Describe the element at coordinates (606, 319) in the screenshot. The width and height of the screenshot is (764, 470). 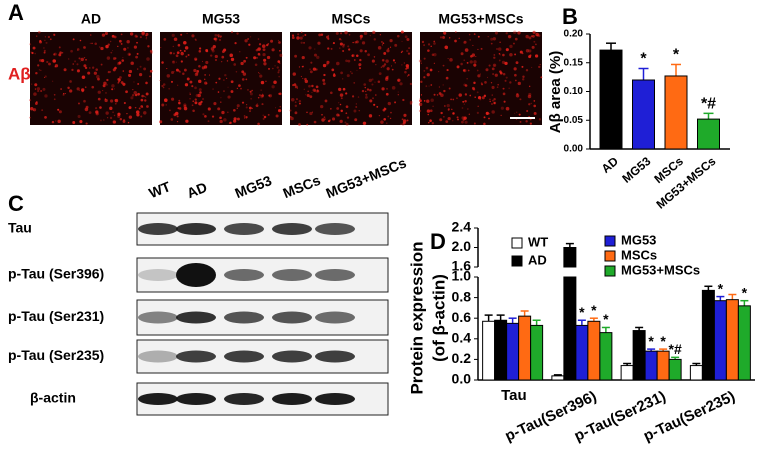
I see `significance-mark: *` at that location.